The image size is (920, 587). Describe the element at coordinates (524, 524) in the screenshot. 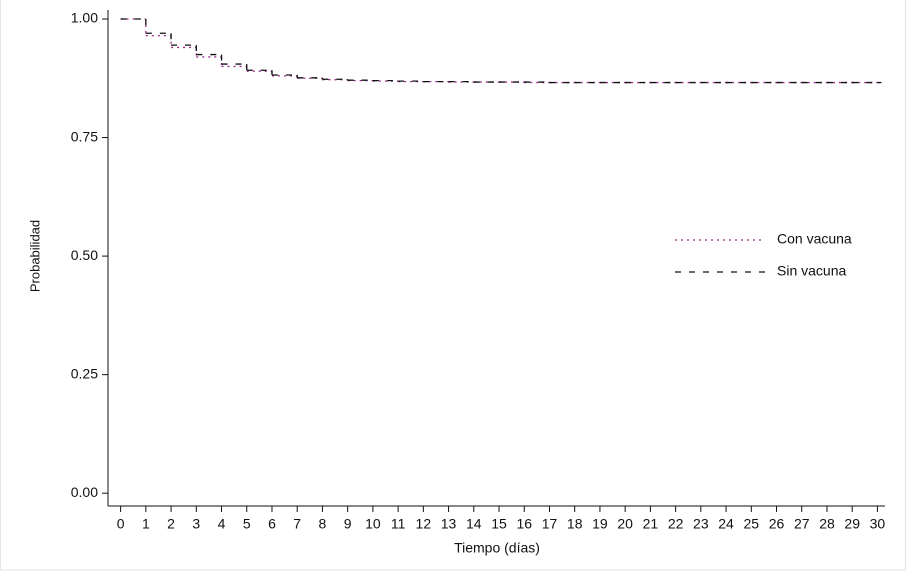

I see `x-tick-label: 16` at that location.